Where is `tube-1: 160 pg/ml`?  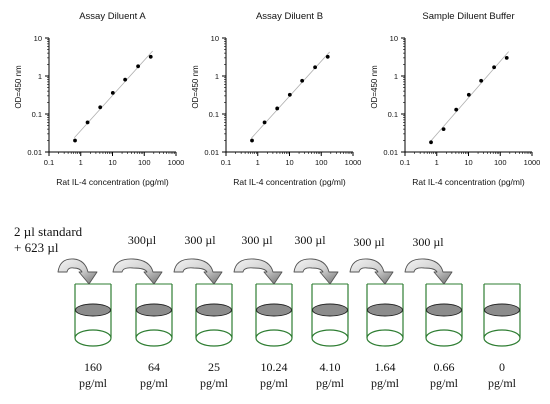
tube-1: 160 pg/ml is located at coordinates (93, 336).